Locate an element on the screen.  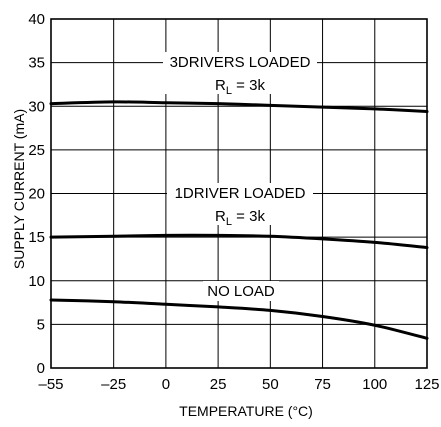
x-tick-label: 125 is located at coordinates (426, 384).